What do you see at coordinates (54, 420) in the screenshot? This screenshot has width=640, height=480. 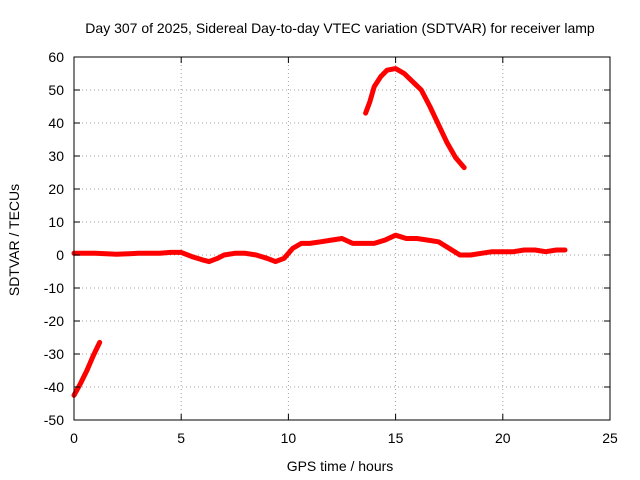 I see `y-tick-label: -50` at bounding box center [54, 420].